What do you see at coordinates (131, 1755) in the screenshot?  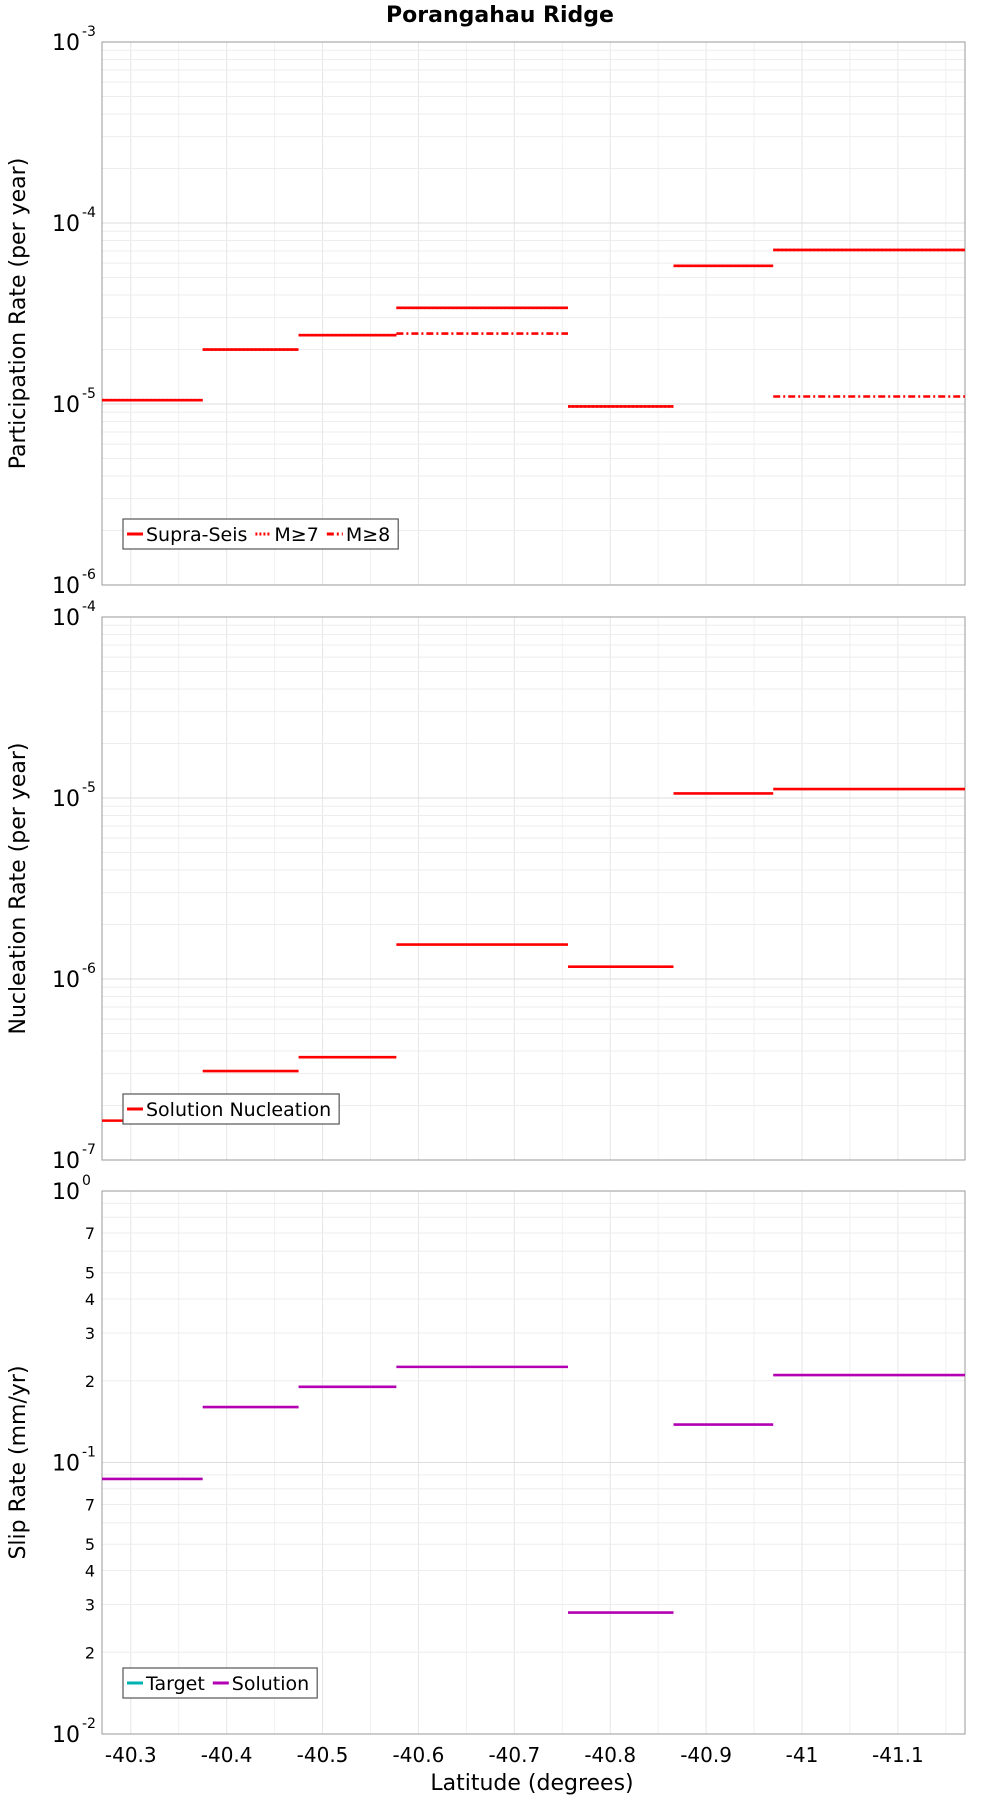 I see `x-tick-label: -40.3` at bounding box center [131, 1755].